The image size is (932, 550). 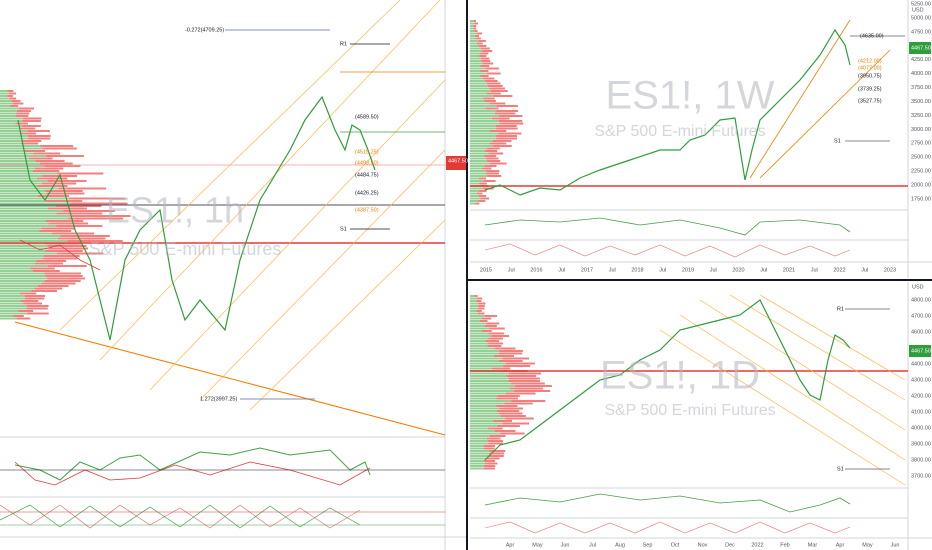 I want to click on channel, so click(x=825, y=114).